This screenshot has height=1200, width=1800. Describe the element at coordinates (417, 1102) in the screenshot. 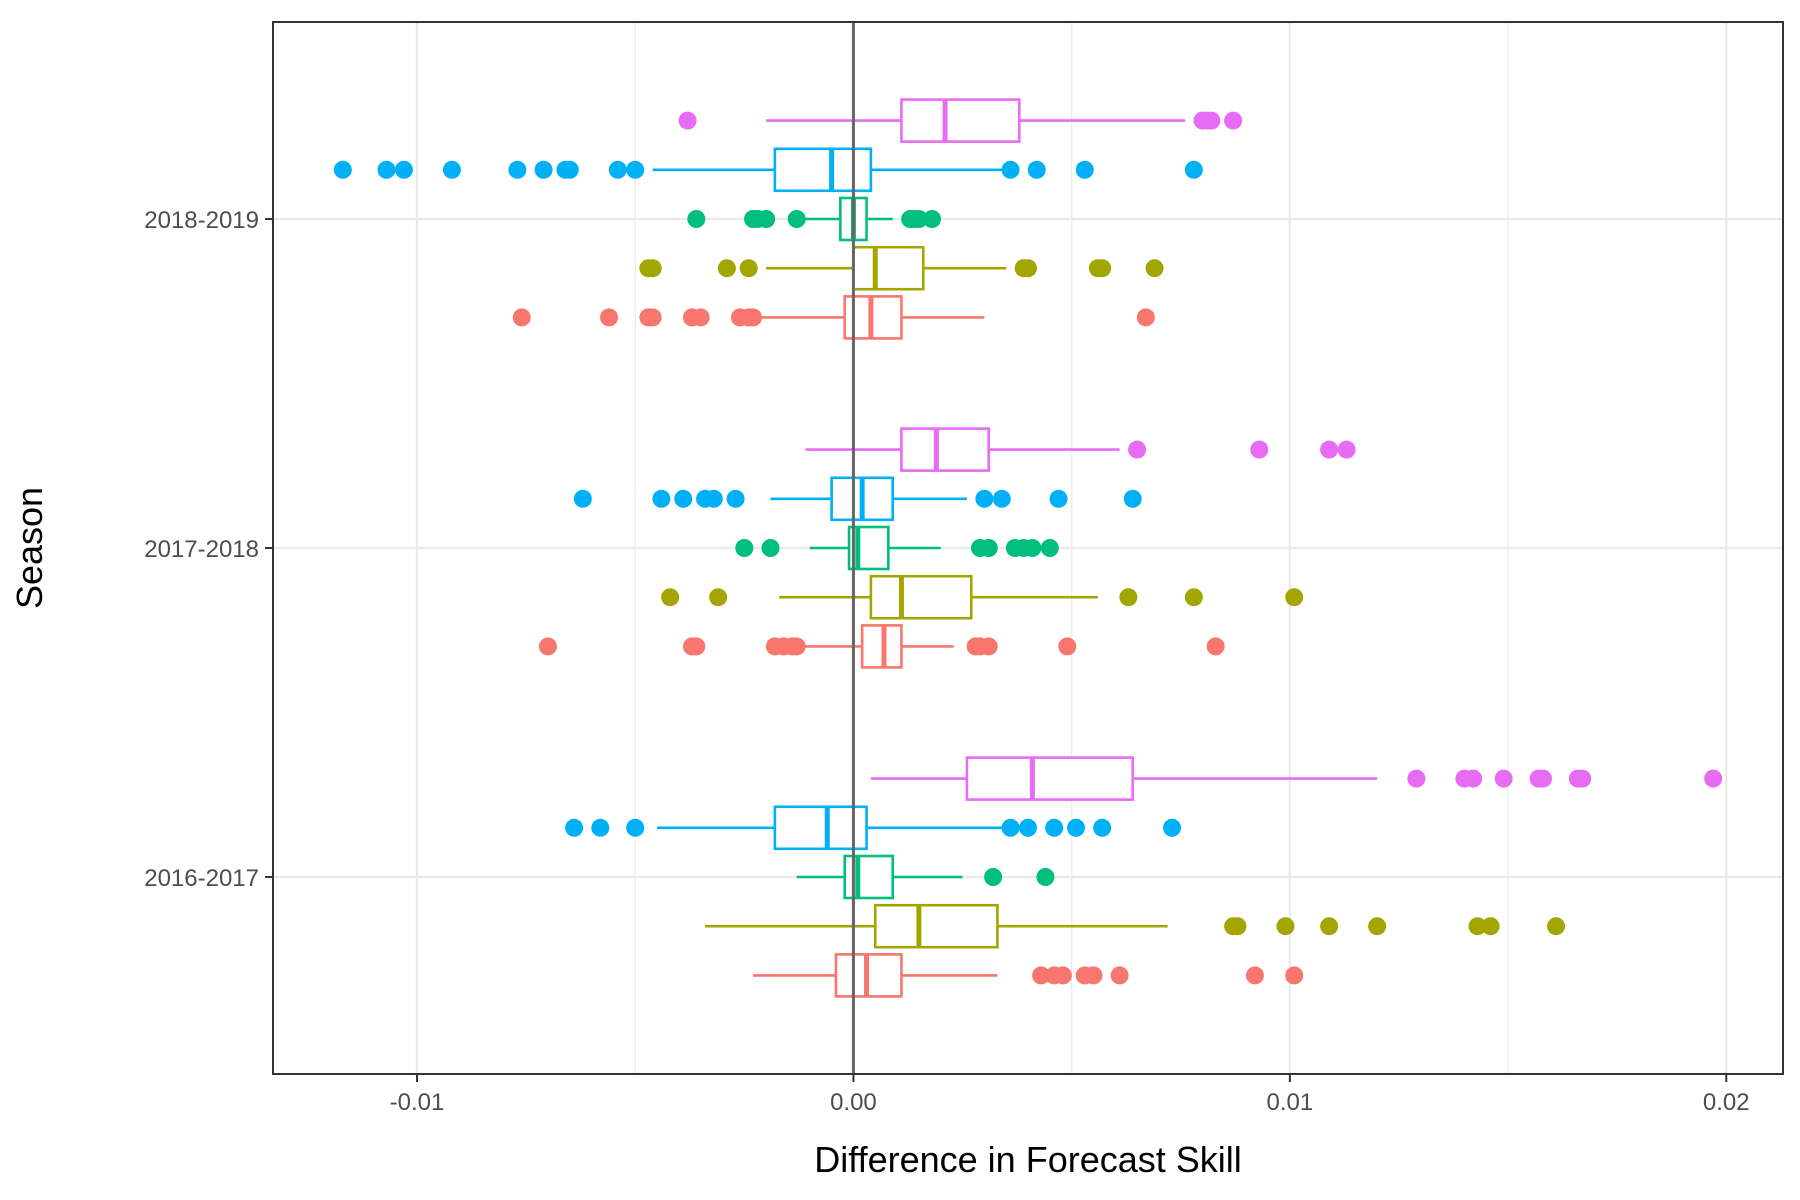

I see `x-tick-label: -0.01` at that location.